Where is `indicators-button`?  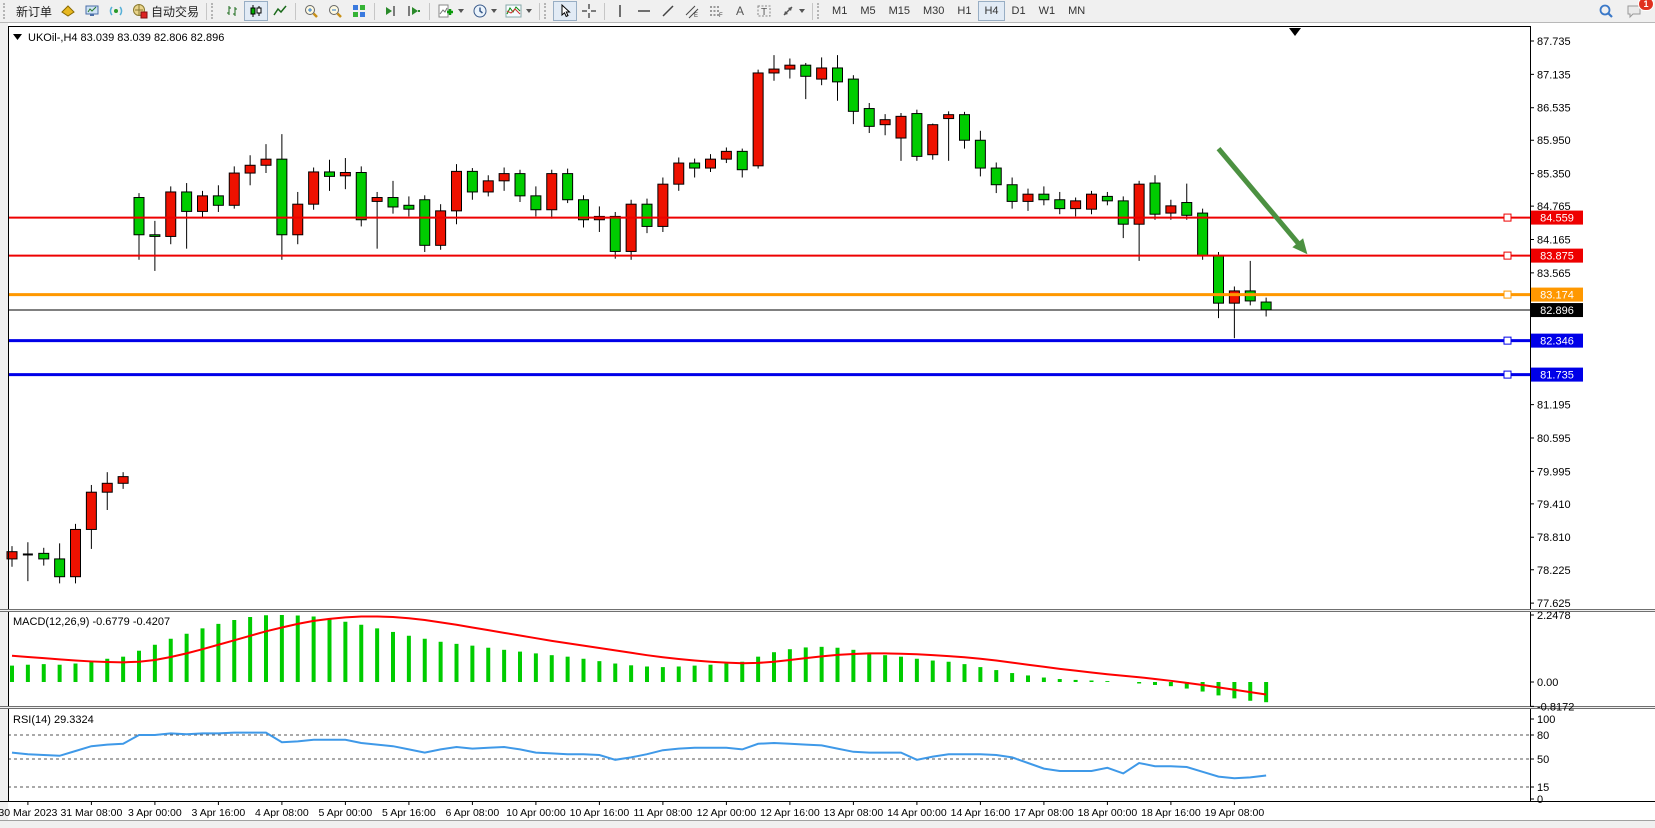 indicators-button is located at coordinates (518, 11).